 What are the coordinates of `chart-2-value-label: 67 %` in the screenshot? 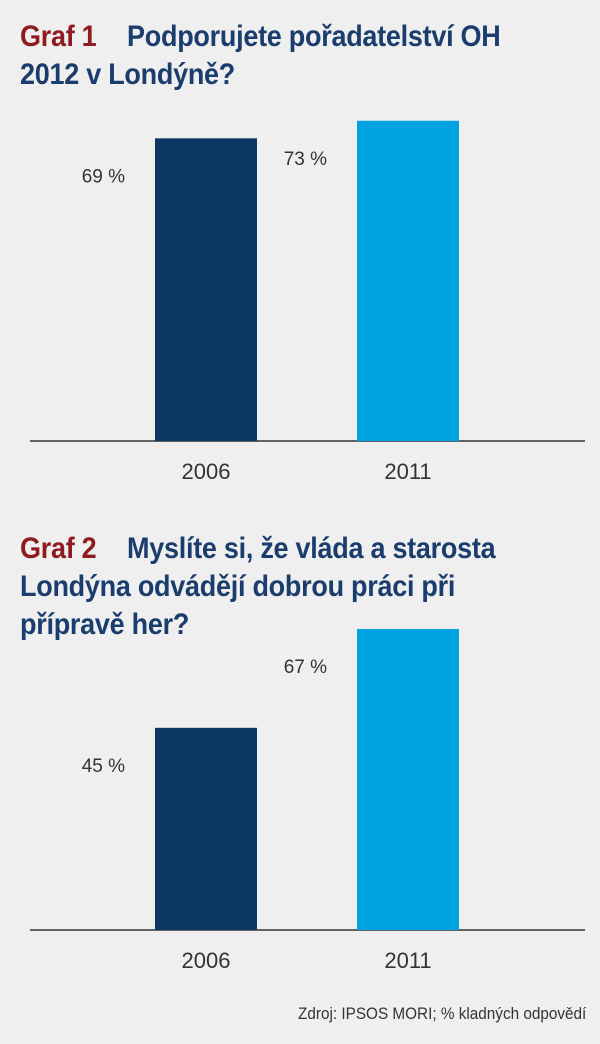 It's located at (305, 667).